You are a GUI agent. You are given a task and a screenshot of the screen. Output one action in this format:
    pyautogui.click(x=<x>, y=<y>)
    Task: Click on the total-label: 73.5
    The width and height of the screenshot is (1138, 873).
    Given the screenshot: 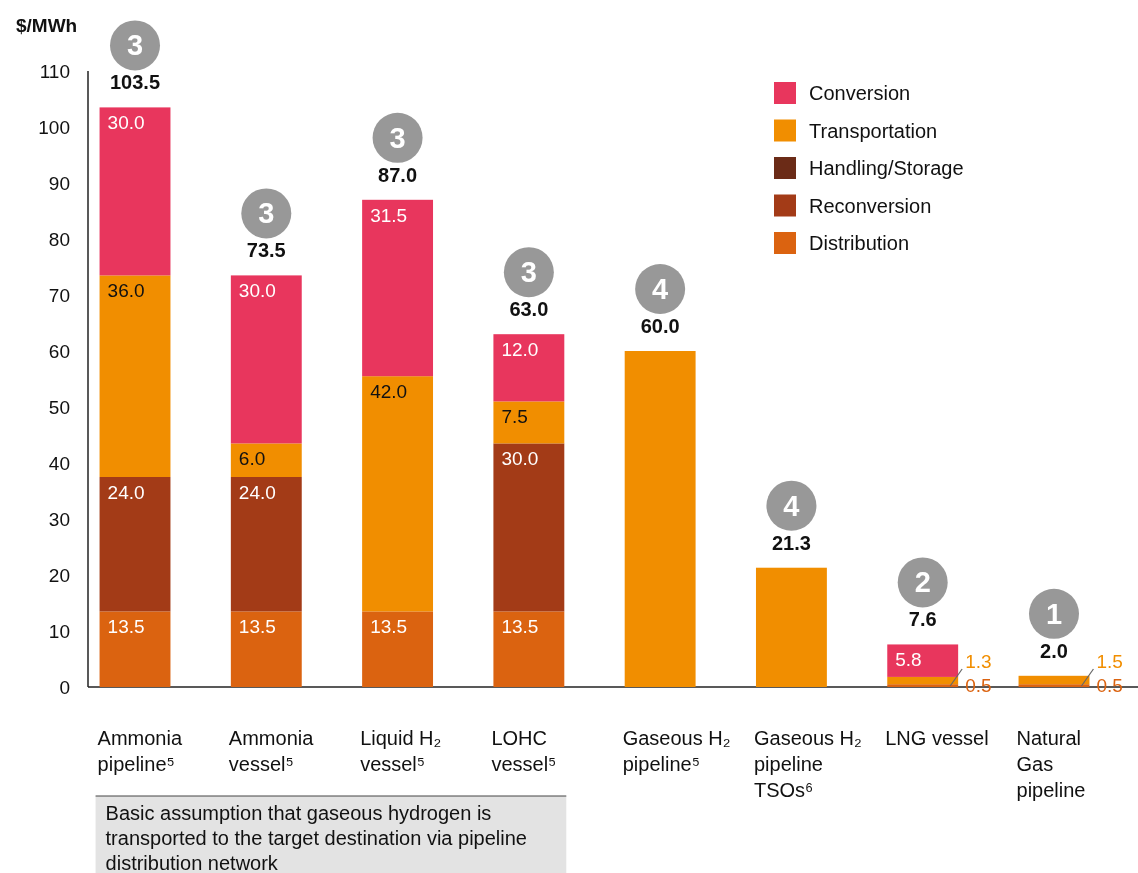 What is the action you would take?
    pyautogui.click(x=266, y=250)
    